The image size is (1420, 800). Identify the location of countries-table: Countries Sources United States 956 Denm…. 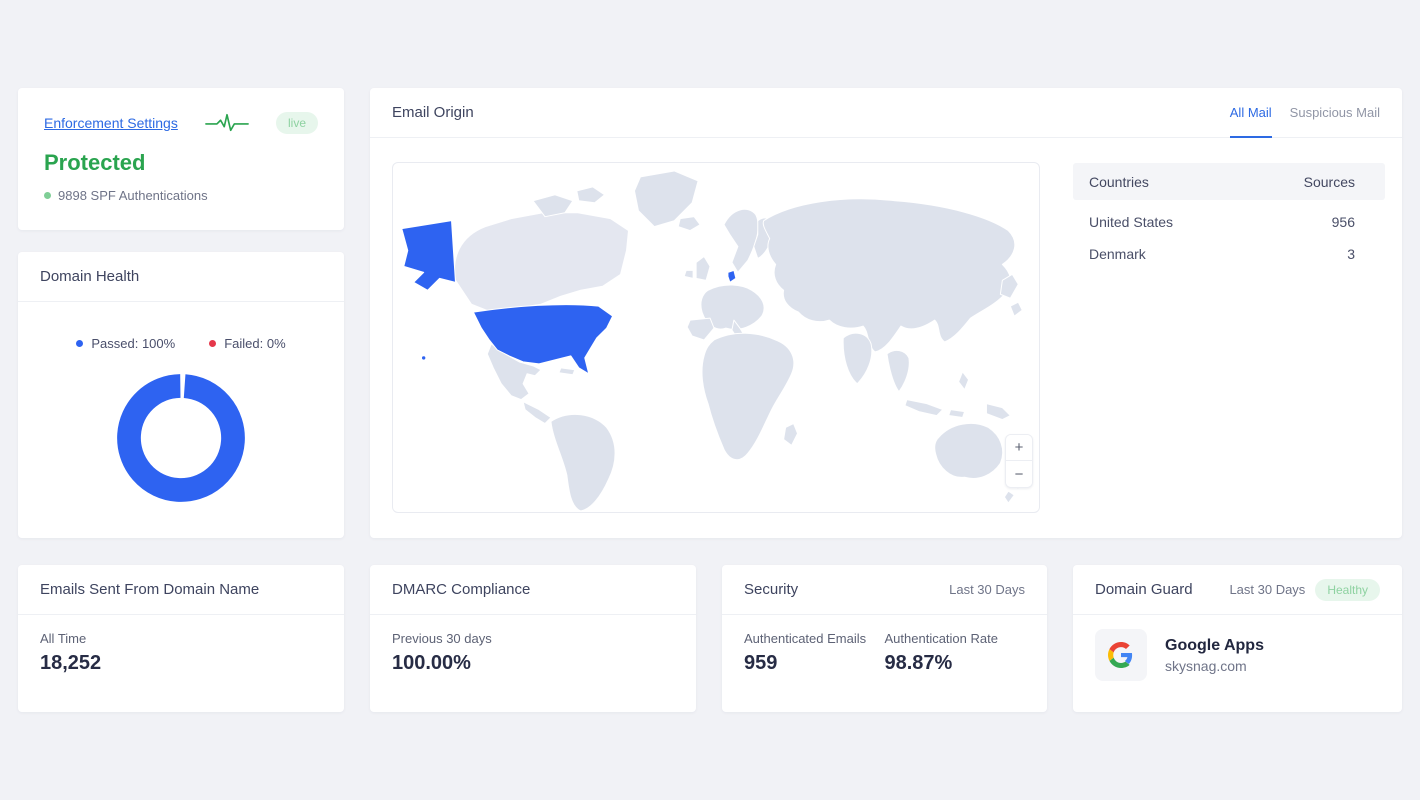
(1229, 213).